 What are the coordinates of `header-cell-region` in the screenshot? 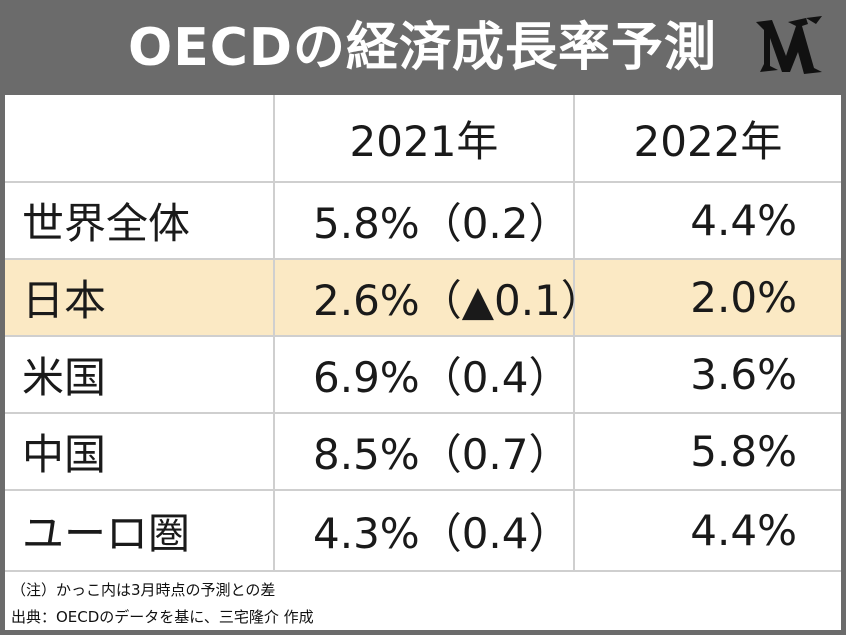 It's located at (140, 138).